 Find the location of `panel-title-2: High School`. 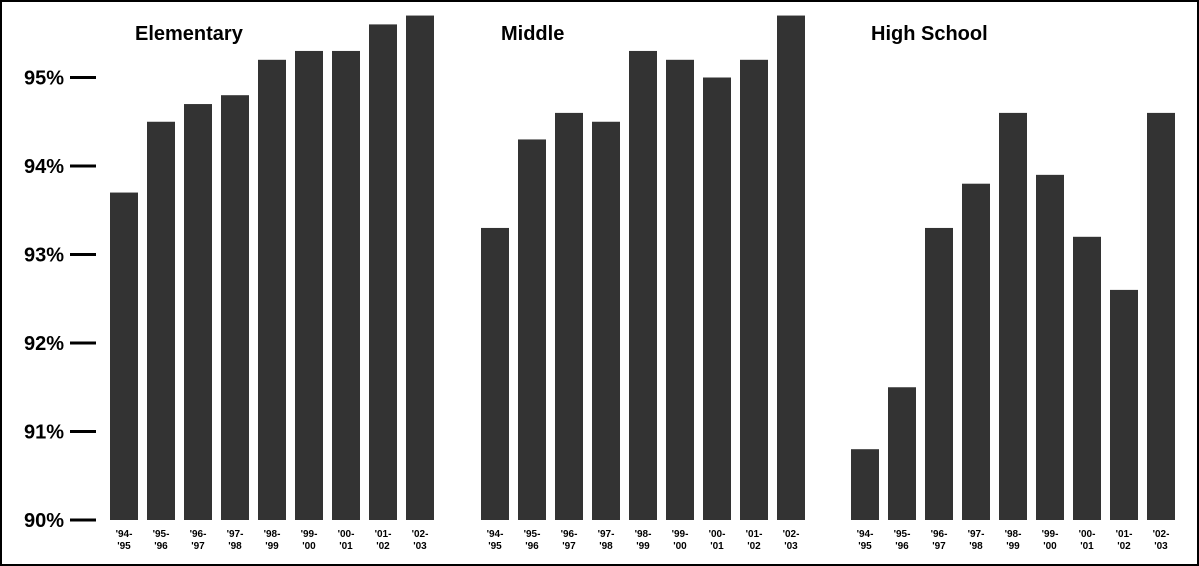

panel-title-2: High School is located at coordinates (929, 34).